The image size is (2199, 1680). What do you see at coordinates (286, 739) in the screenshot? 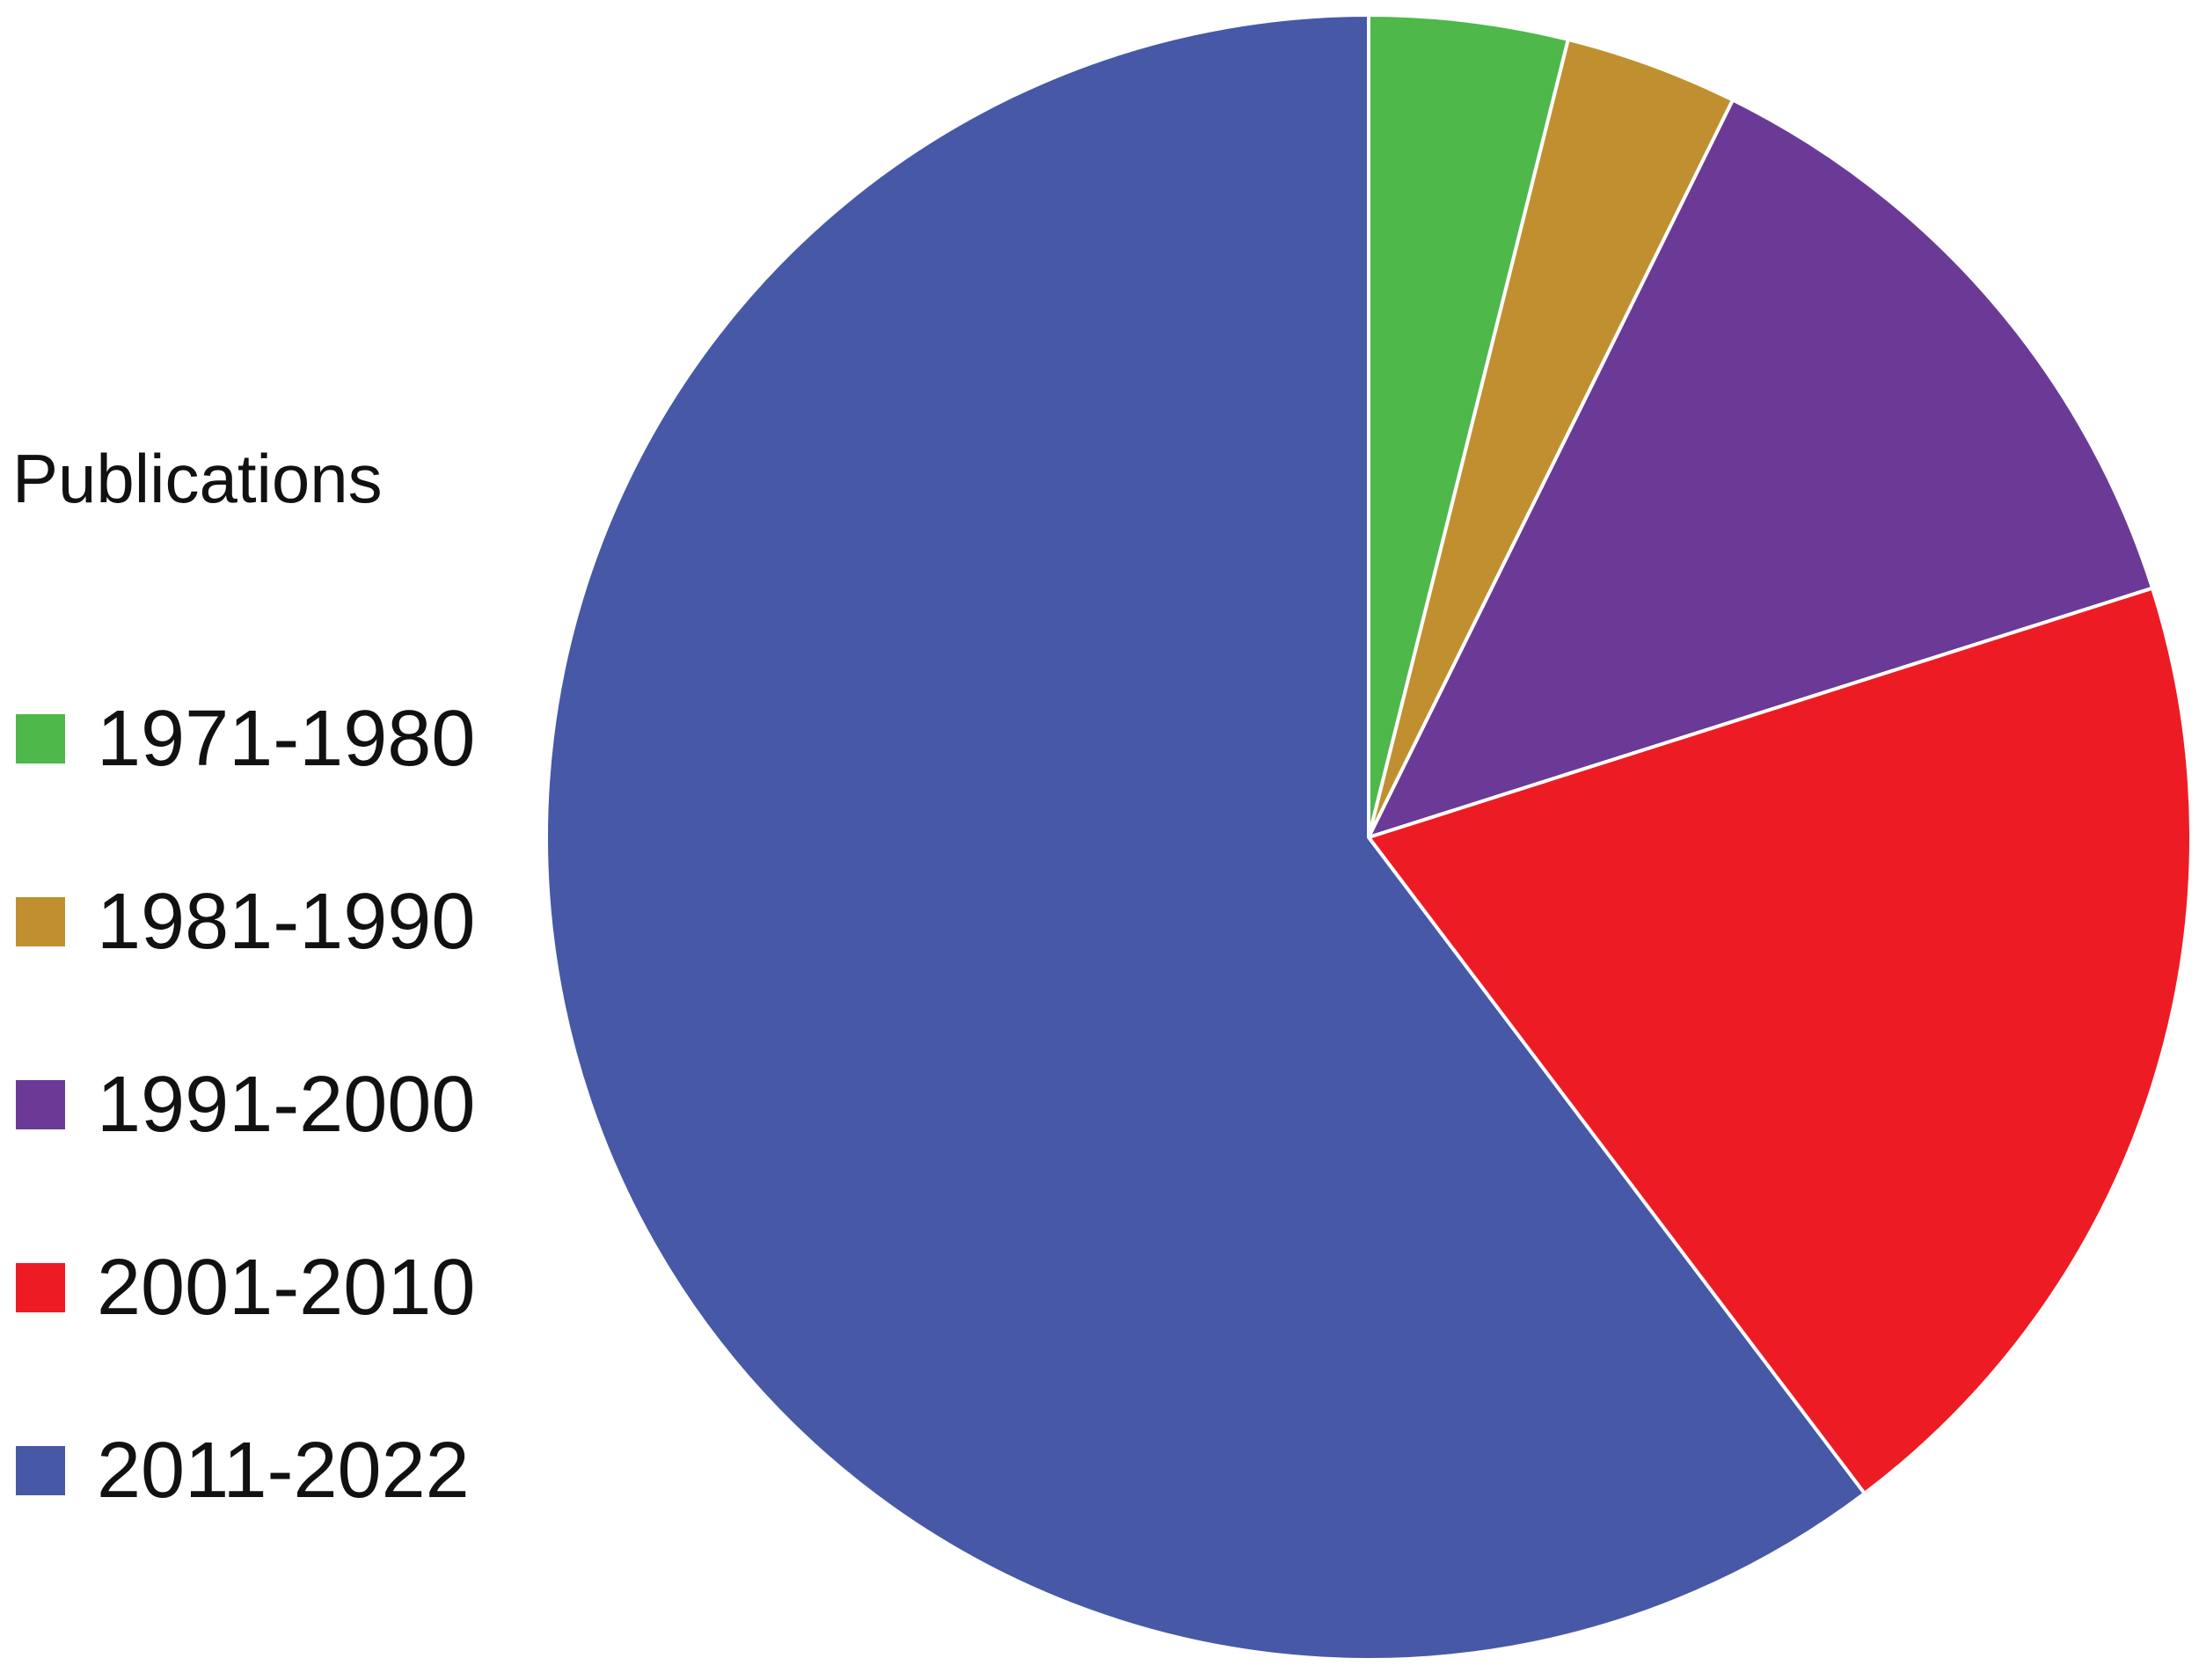
I see `legend-label: 1971-1980` at bounding box center [286, 739].